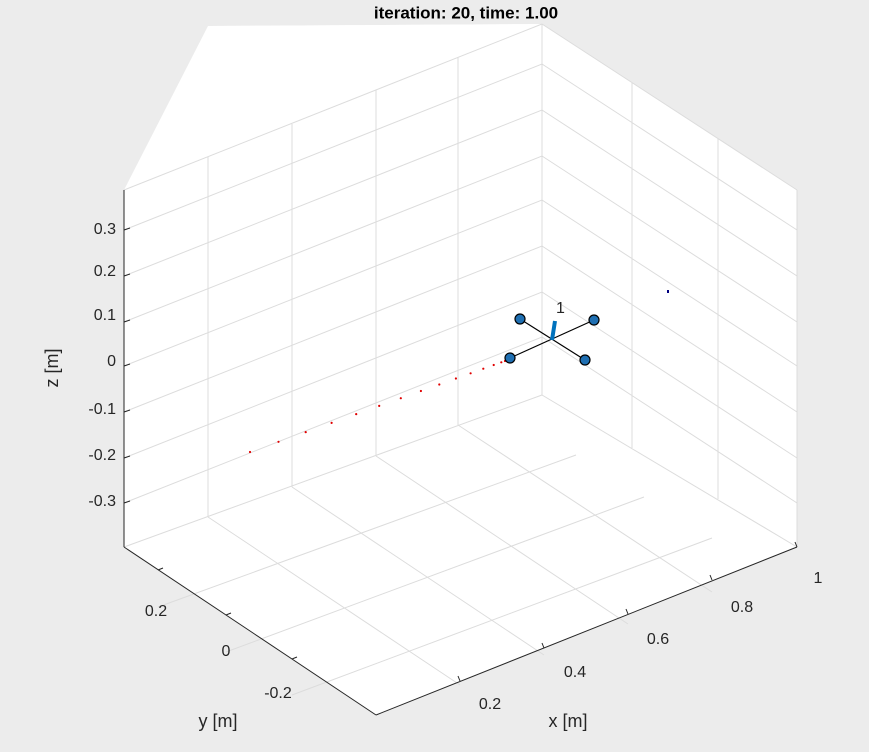  Describe the element at coordinates (742, 607) in the screenshot. I see `x-tick-label: 0.8` at that location.